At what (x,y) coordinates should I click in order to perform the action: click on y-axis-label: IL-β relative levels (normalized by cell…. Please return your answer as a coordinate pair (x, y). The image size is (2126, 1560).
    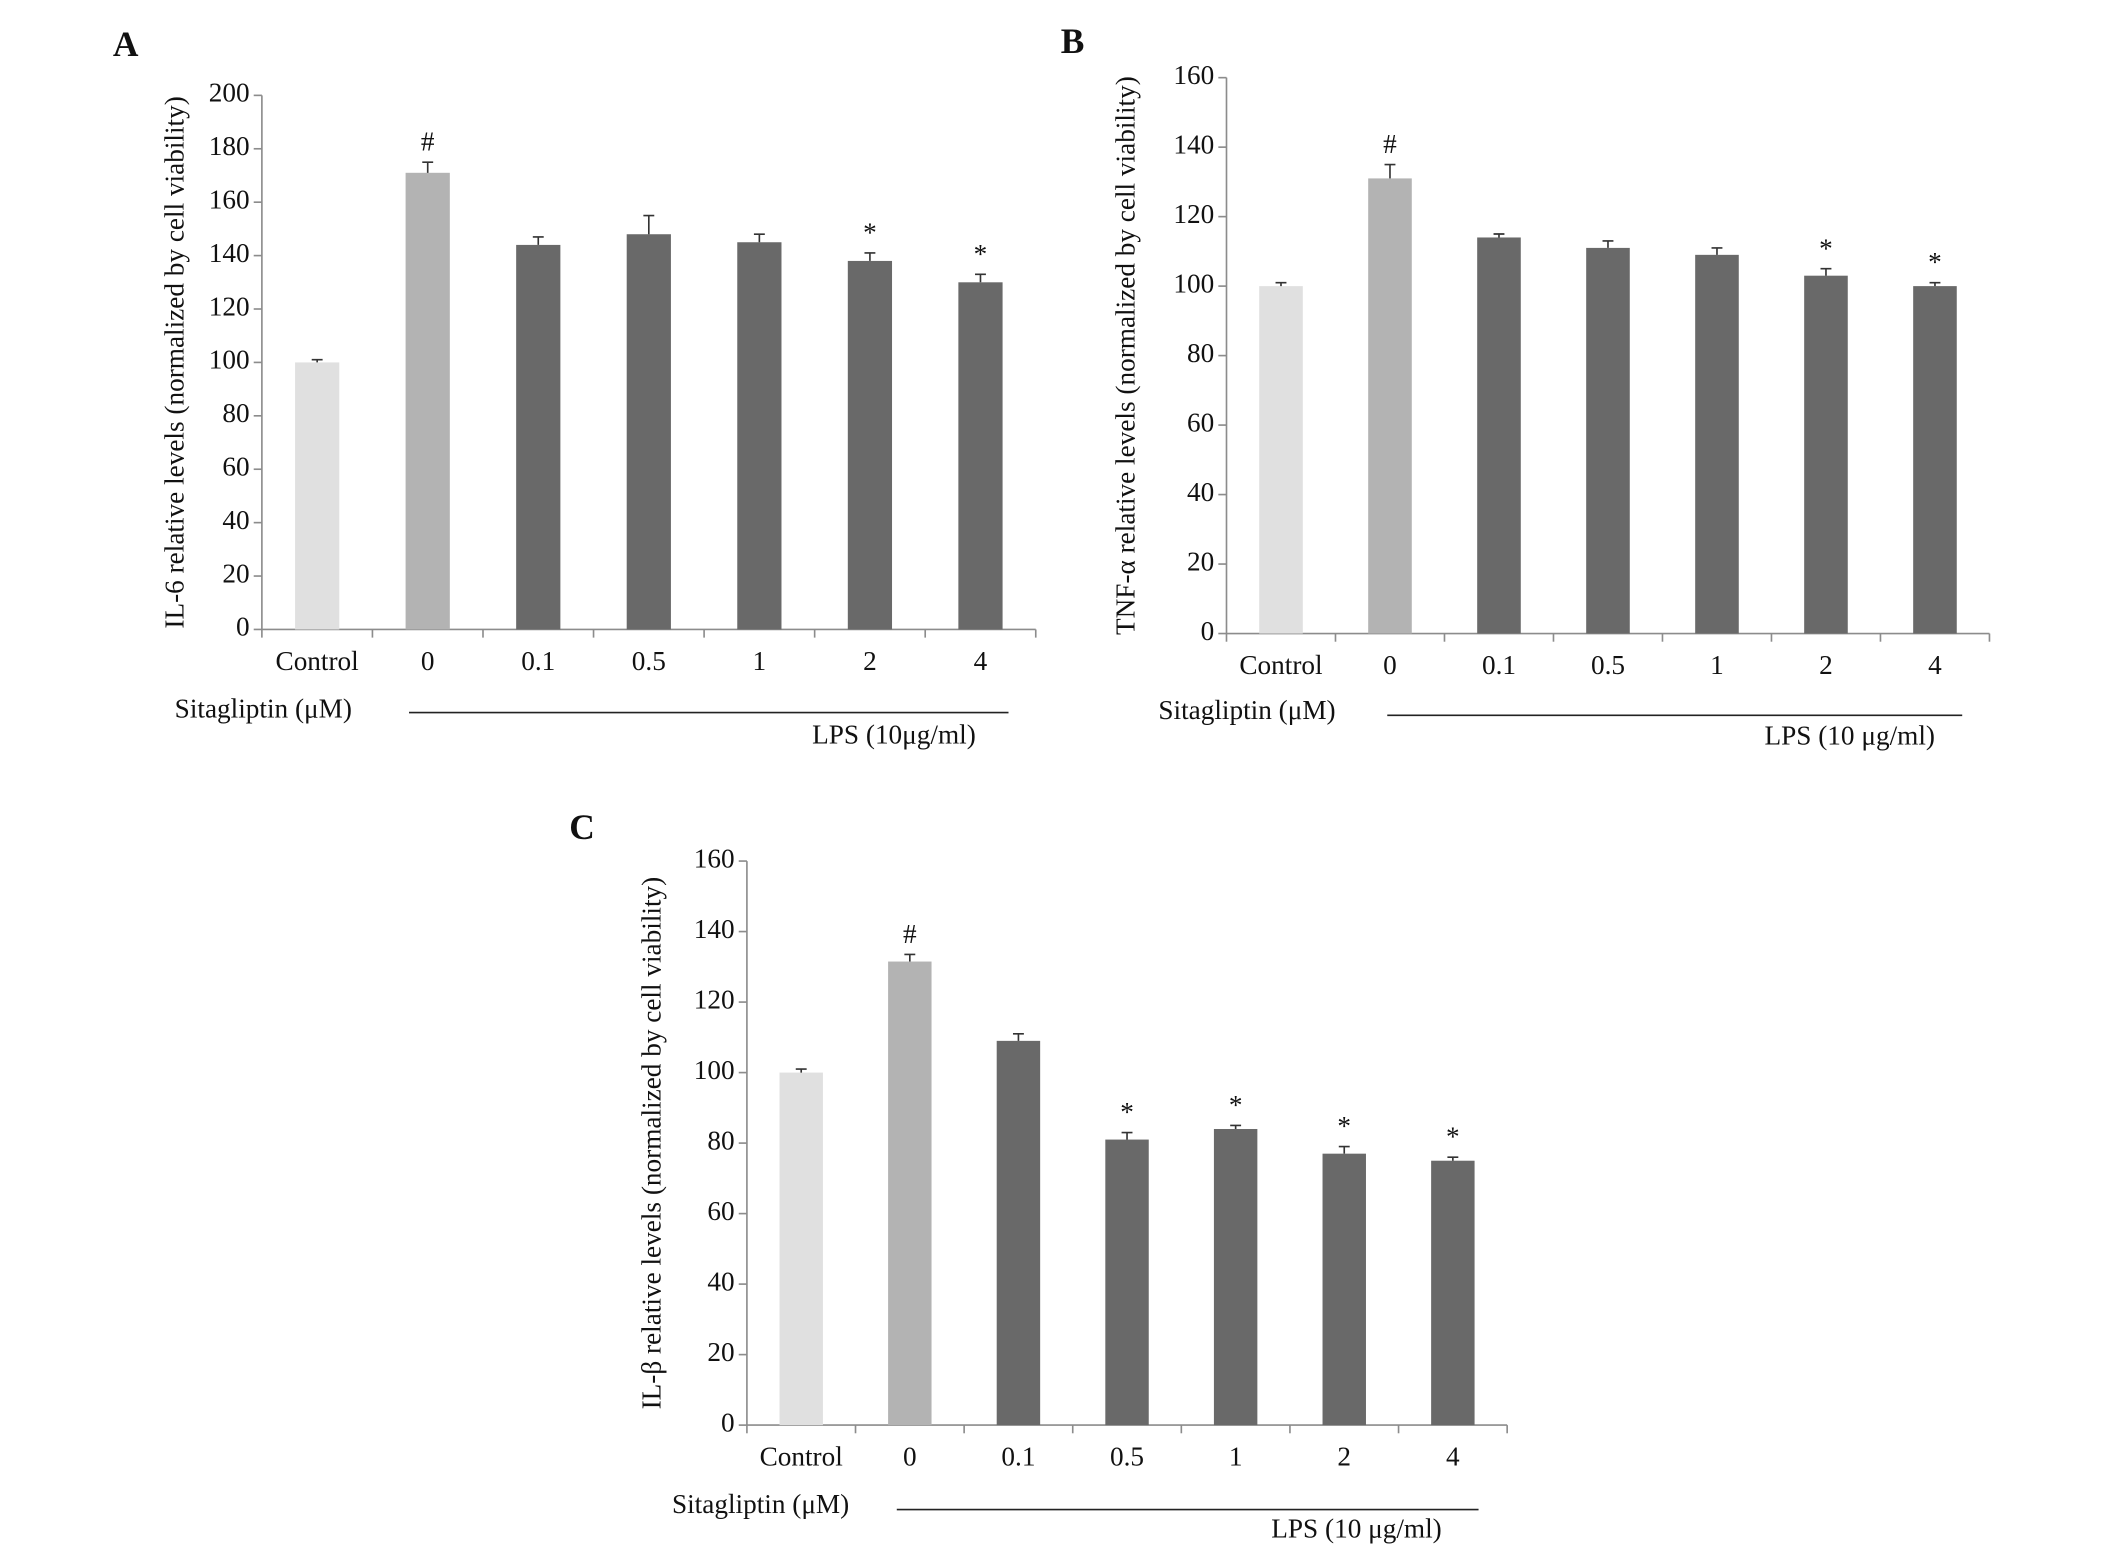
    Looking at the image, I should click on (652, 1143).